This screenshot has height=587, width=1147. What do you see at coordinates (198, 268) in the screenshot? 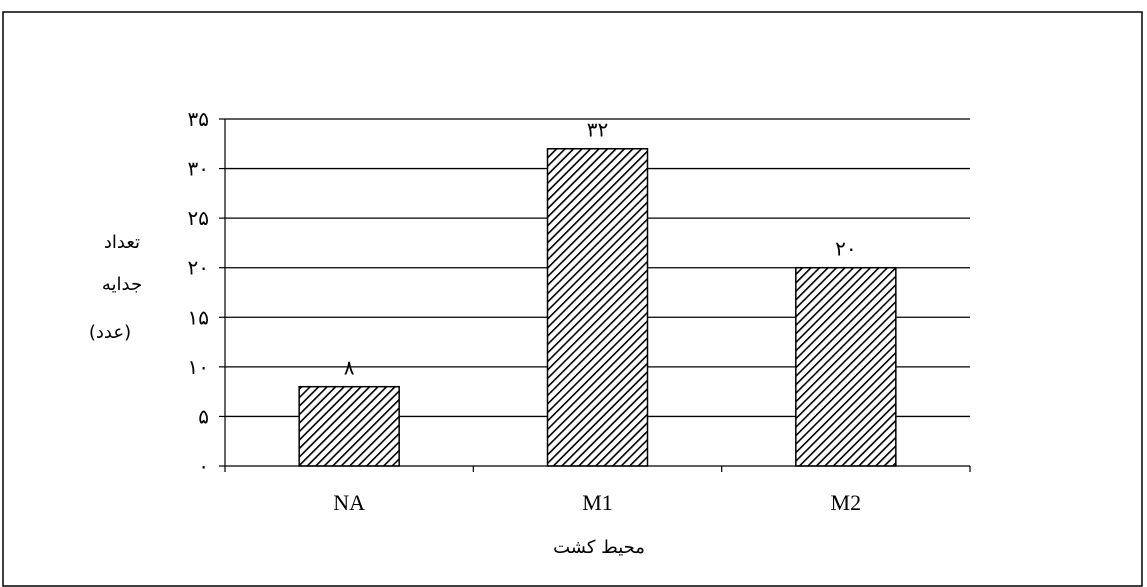
I see `y-tick-label: ۲۰` at bounding box center [198, 268].